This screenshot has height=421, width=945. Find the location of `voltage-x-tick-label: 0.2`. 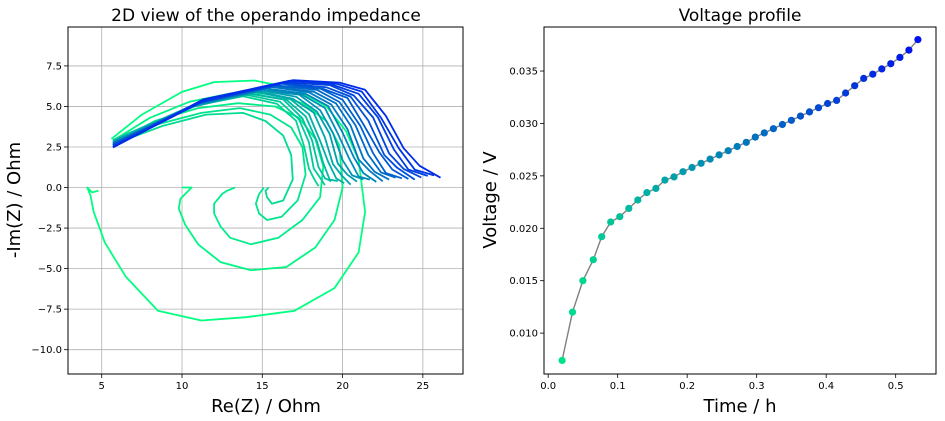

voltage-x-tick-label: 0.2 is located at coordinates (687, 386).